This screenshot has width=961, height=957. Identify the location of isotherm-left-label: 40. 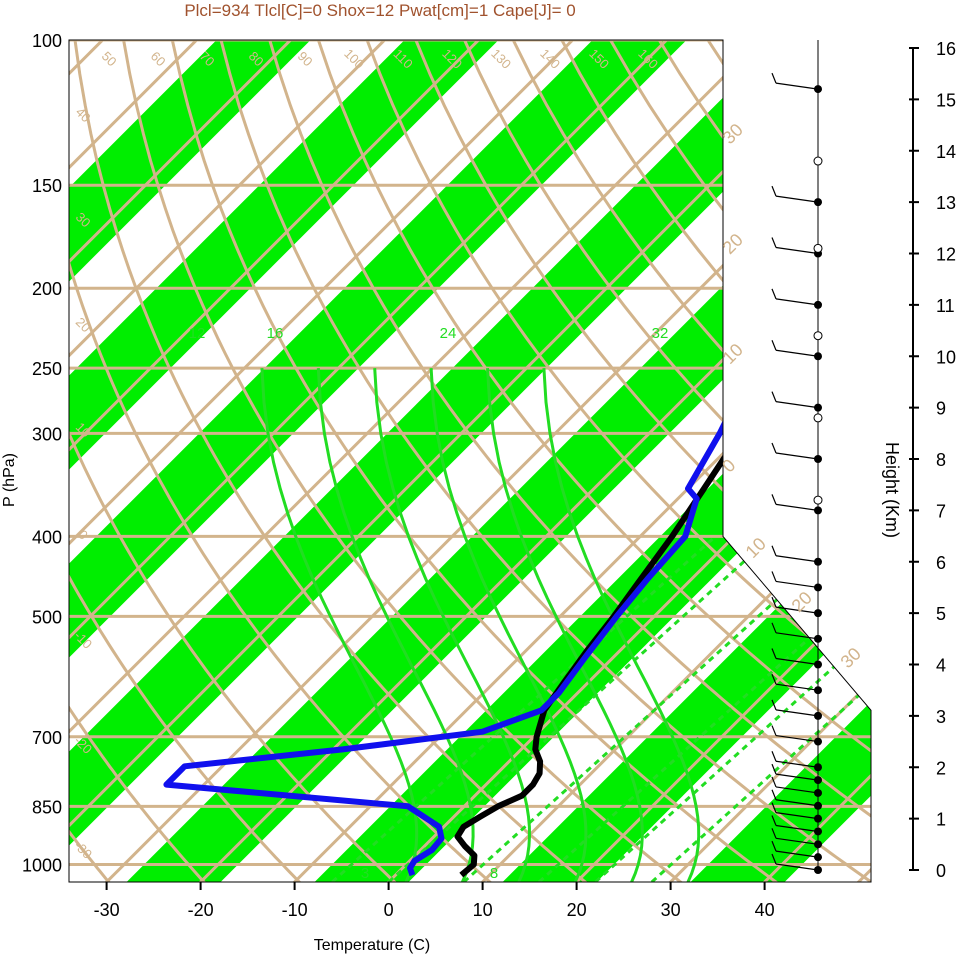
(83, 114).